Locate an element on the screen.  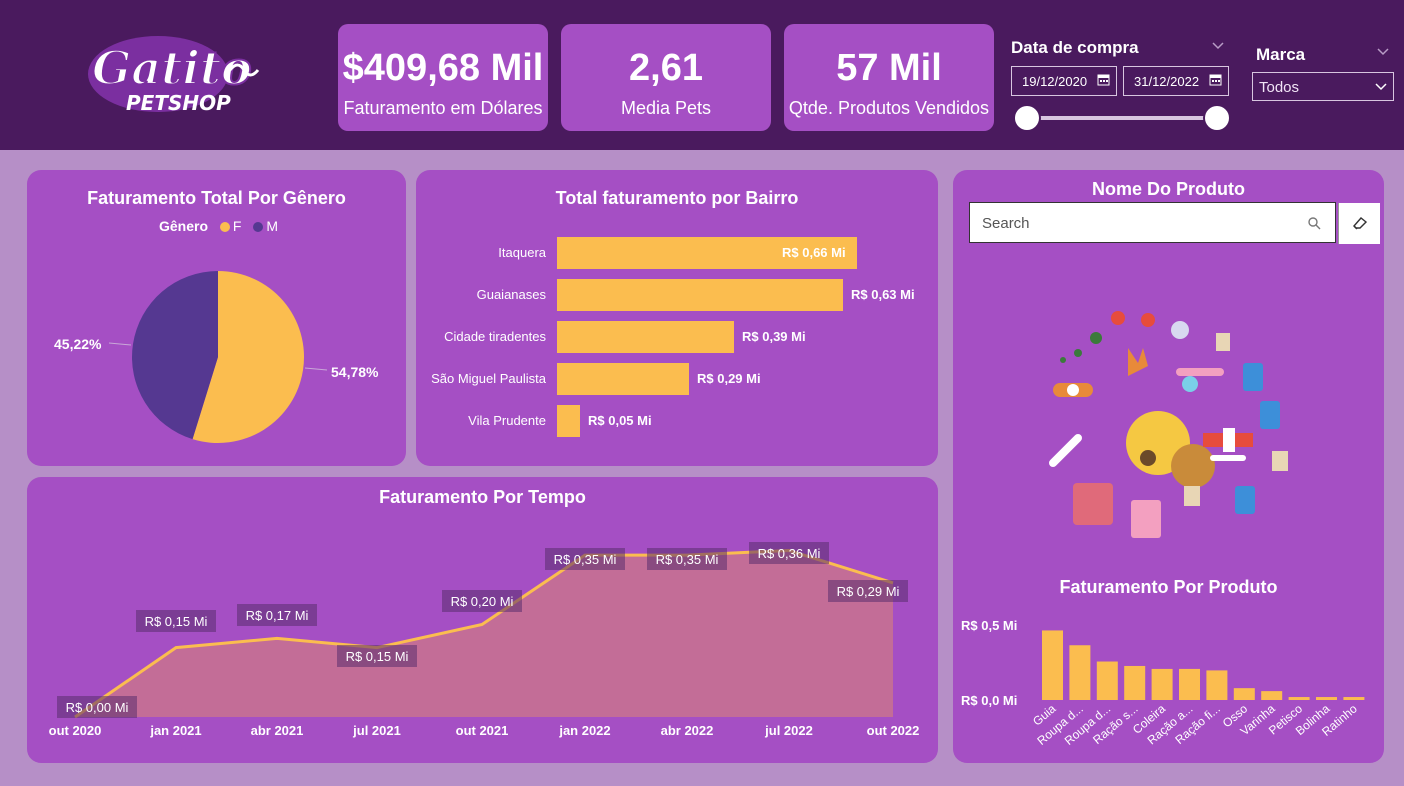
kpi-card-media-pets: 2,61 Media Pets is located at coordinates (666, 77).